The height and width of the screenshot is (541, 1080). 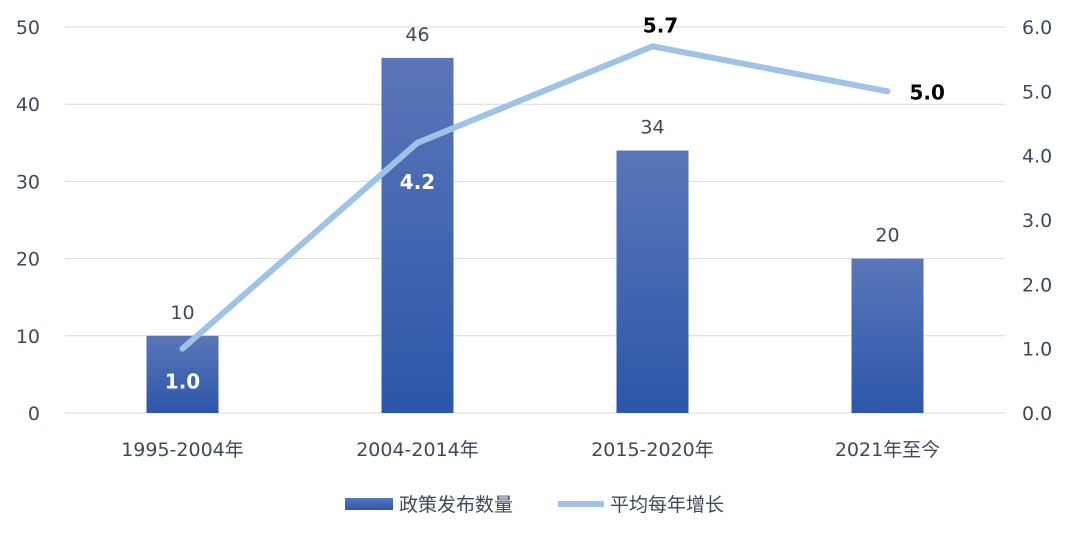 I want to click on category-label: 2015-2020年, so click(x=652, y=450).